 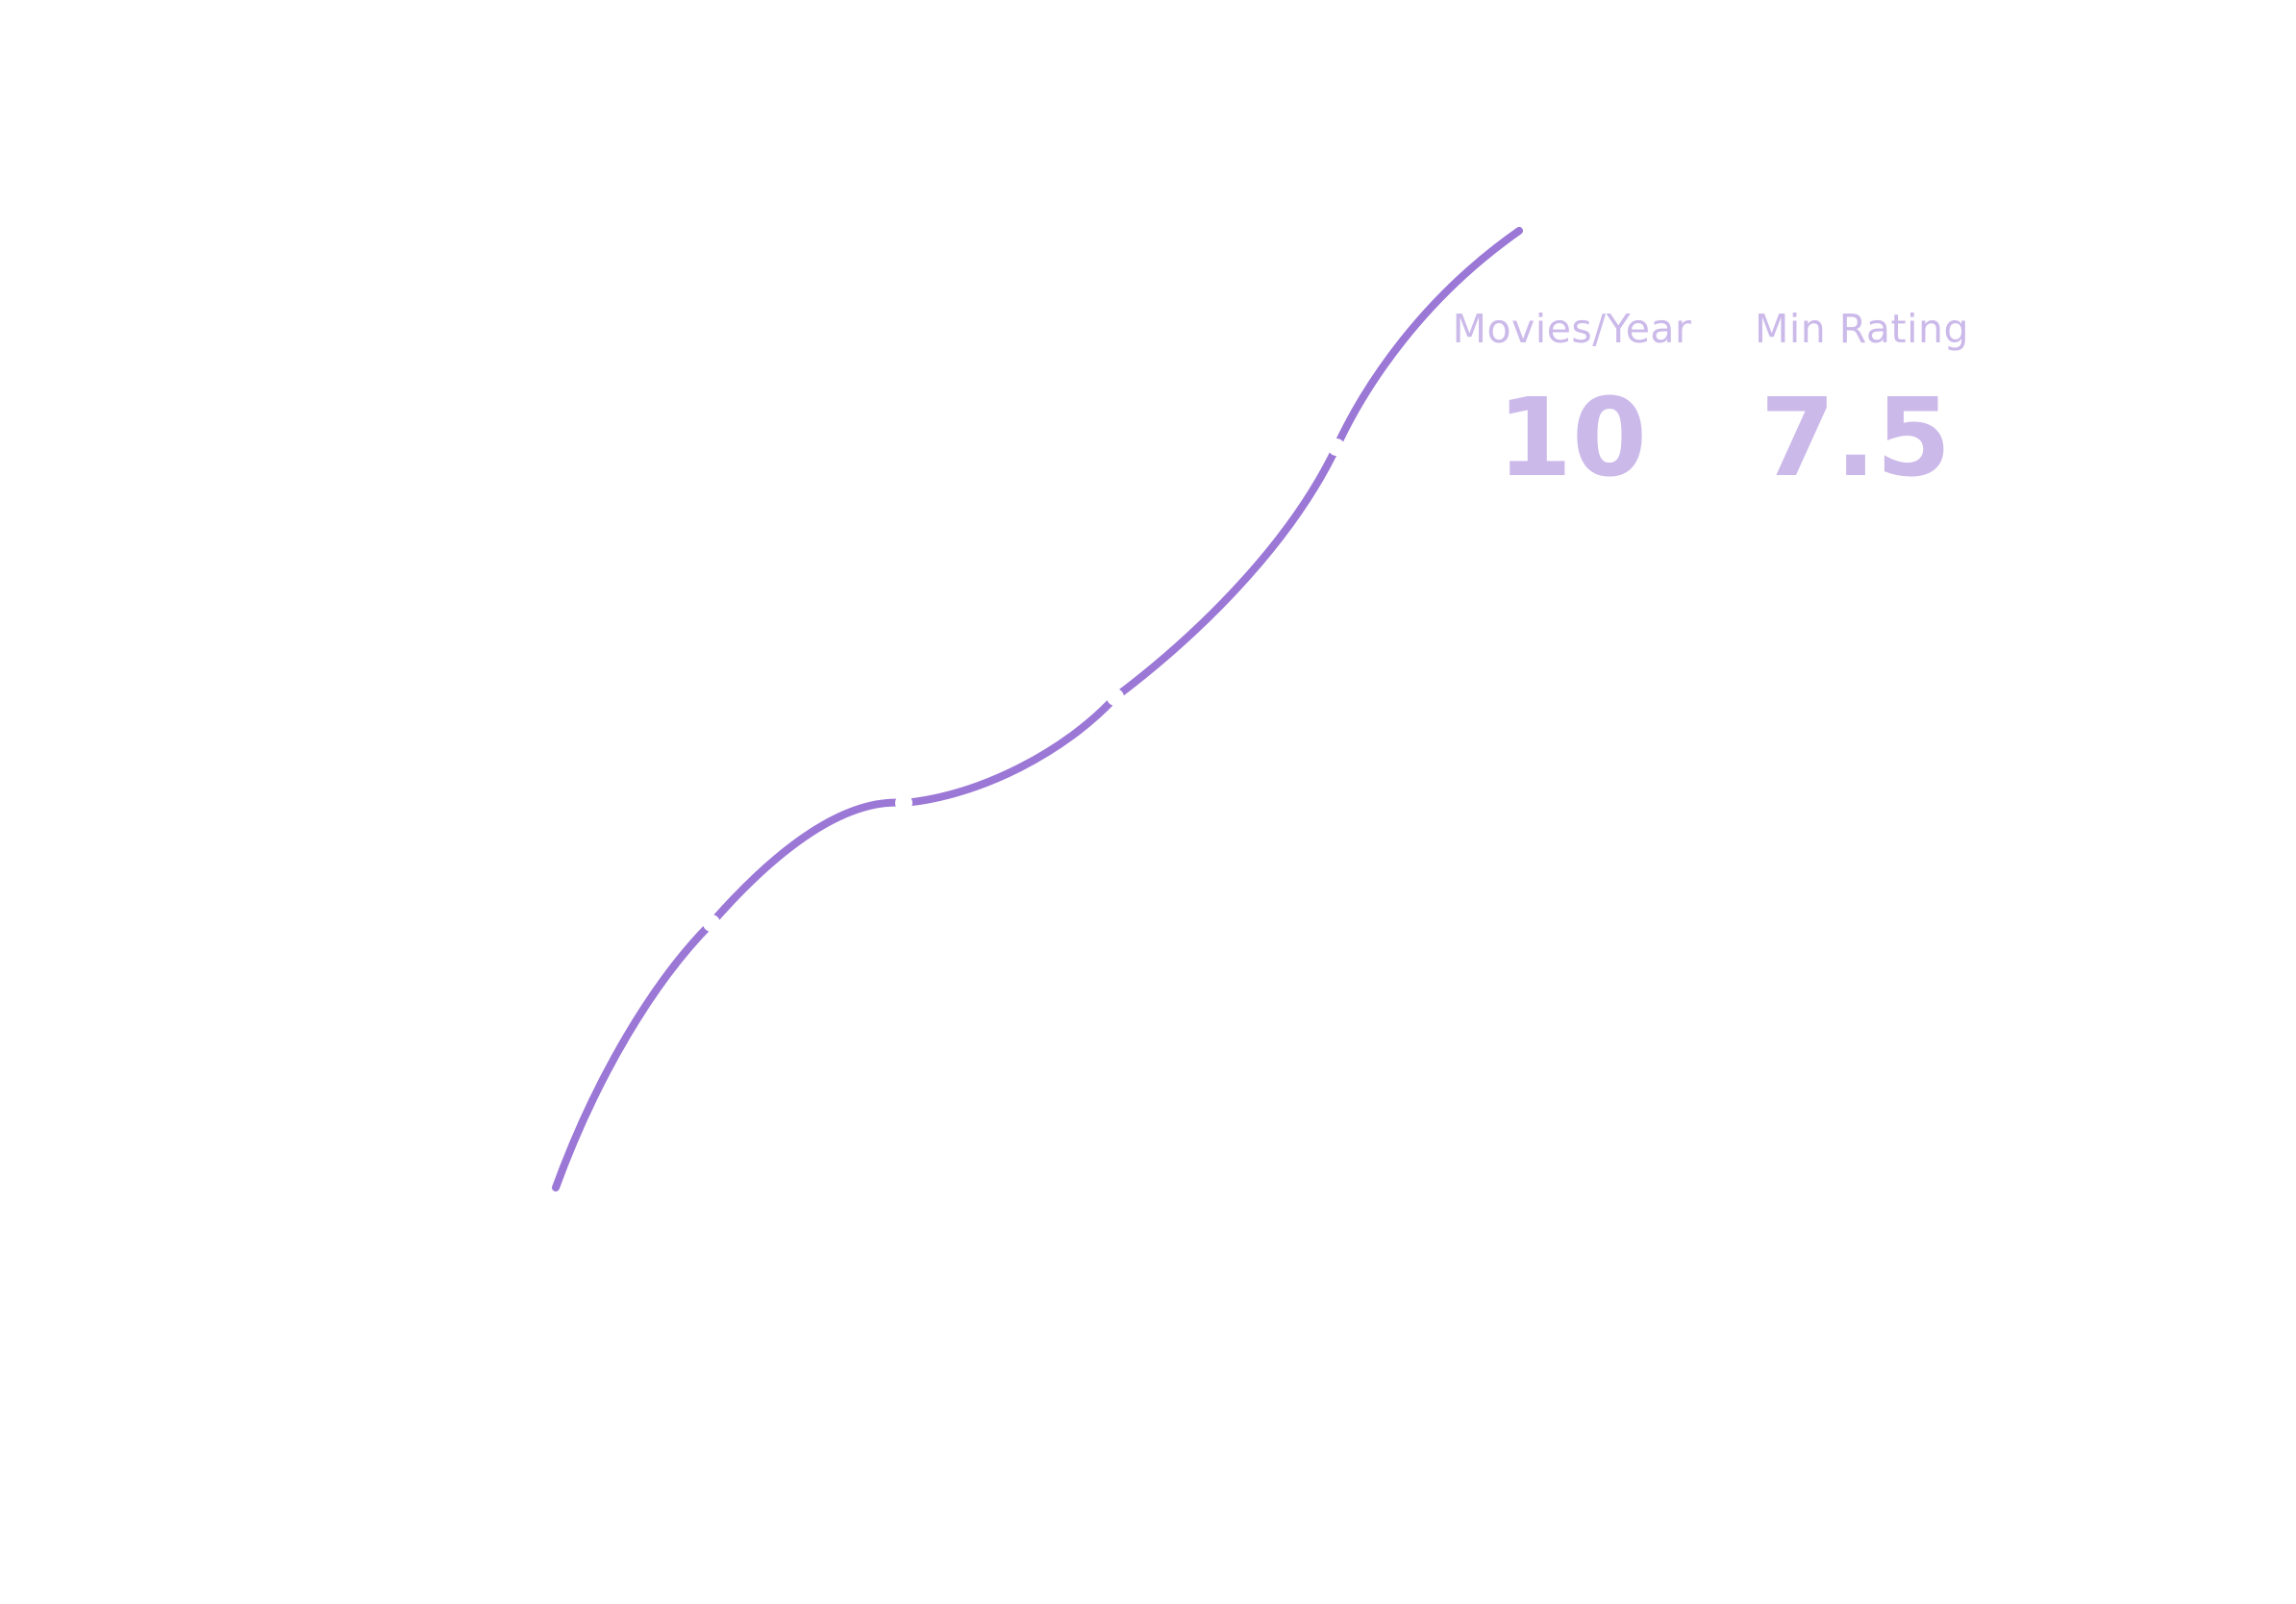 I want to click on movies-per-year-label: Movies/Year, so click(x=1572, y=329).